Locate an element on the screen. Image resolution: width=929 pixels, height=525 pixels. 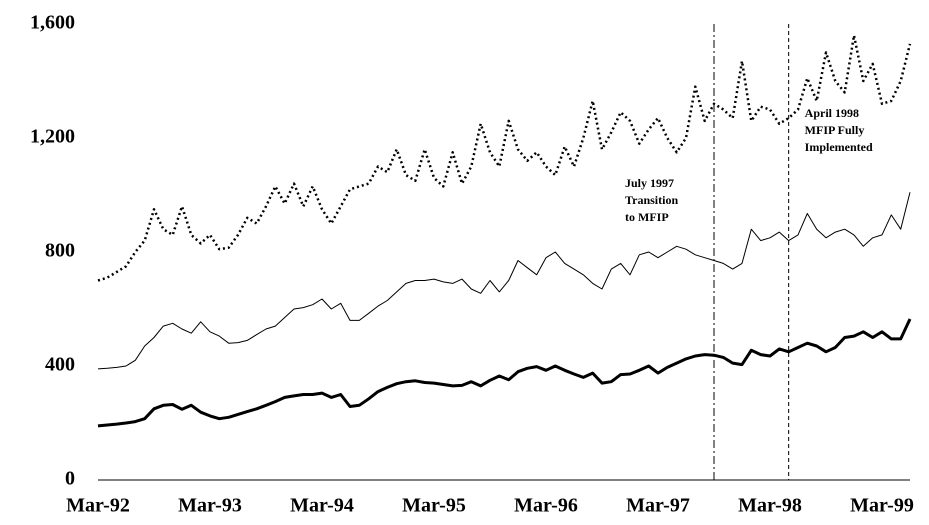
annotation-text: July 1997 is located at coordinates (649, 183).